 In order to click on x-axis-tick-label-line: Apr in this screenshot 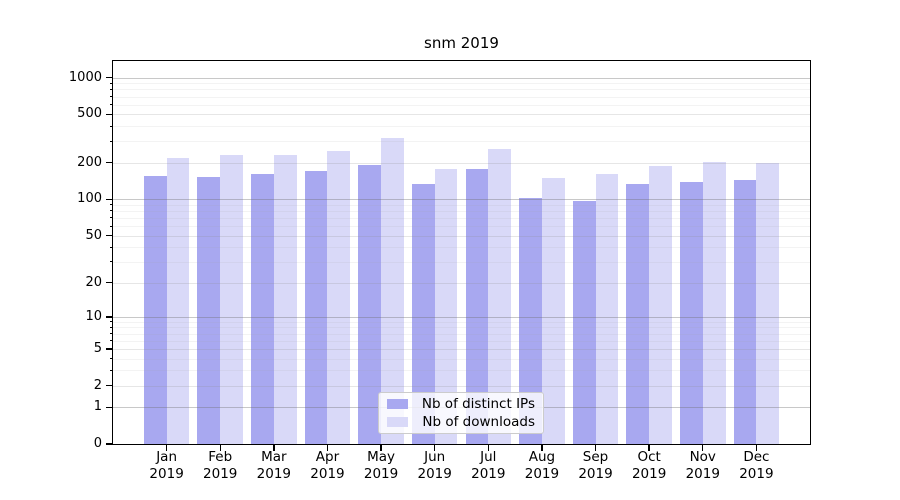, I will do `click(327, 457)`.